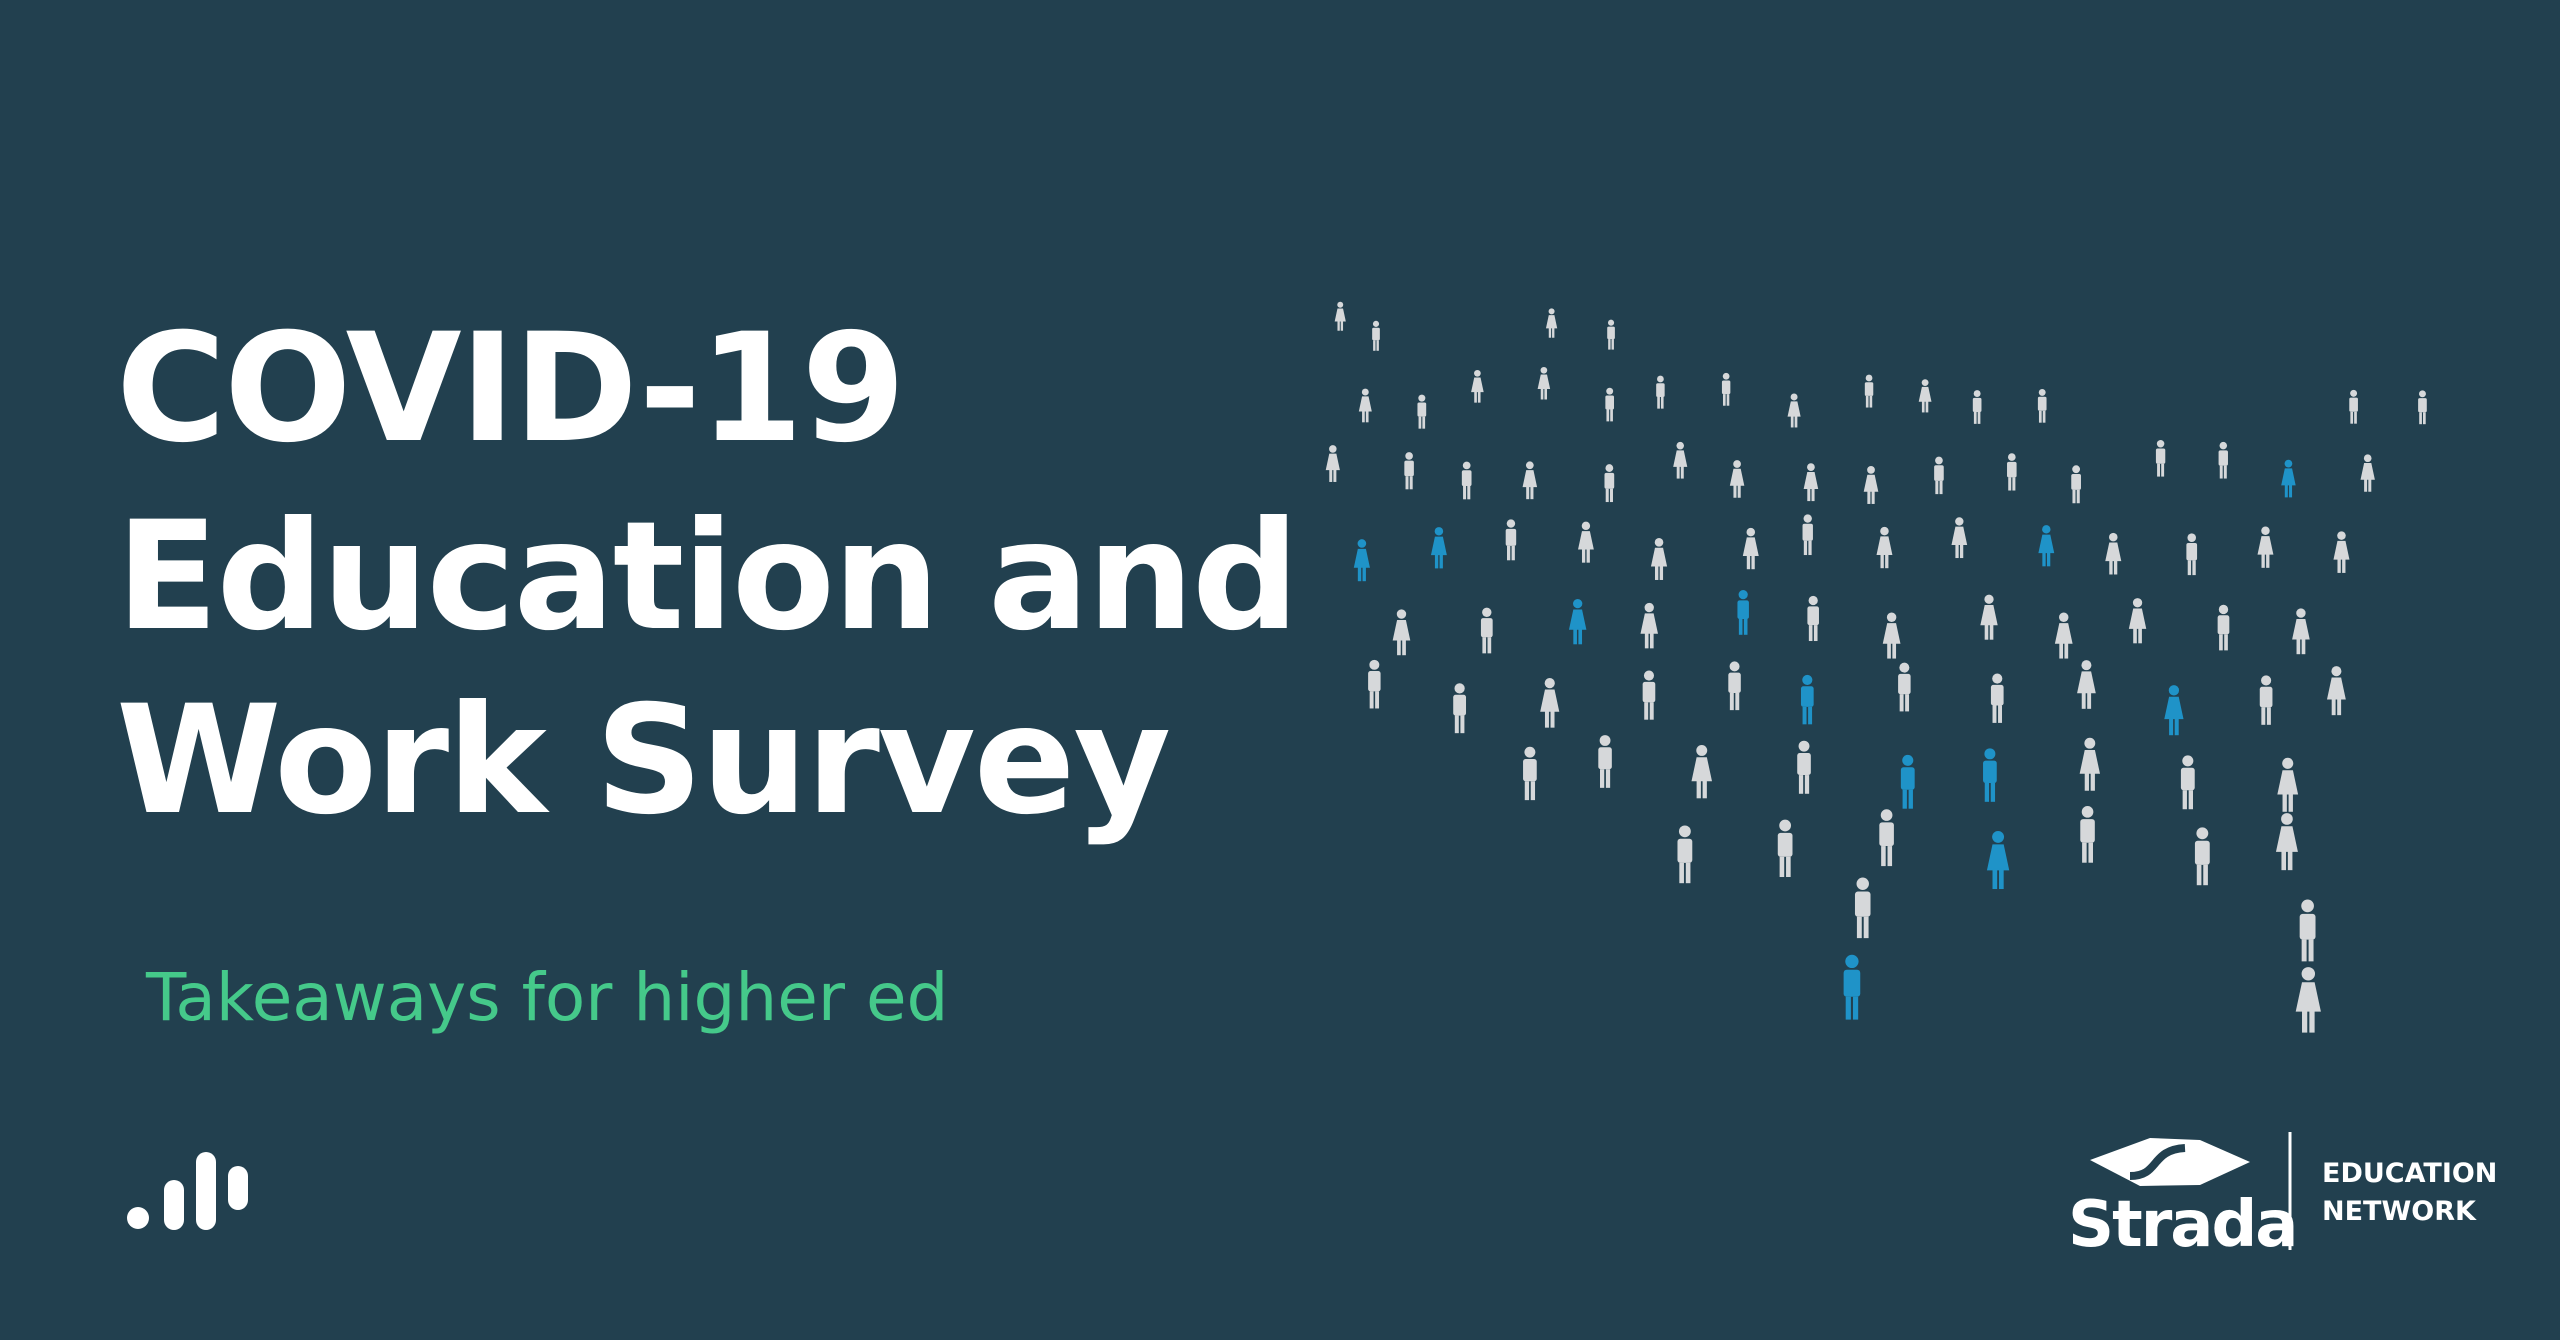 This screenshot has width=2560, height=1340. I want to click on logo-bar, so click(174, 1205).